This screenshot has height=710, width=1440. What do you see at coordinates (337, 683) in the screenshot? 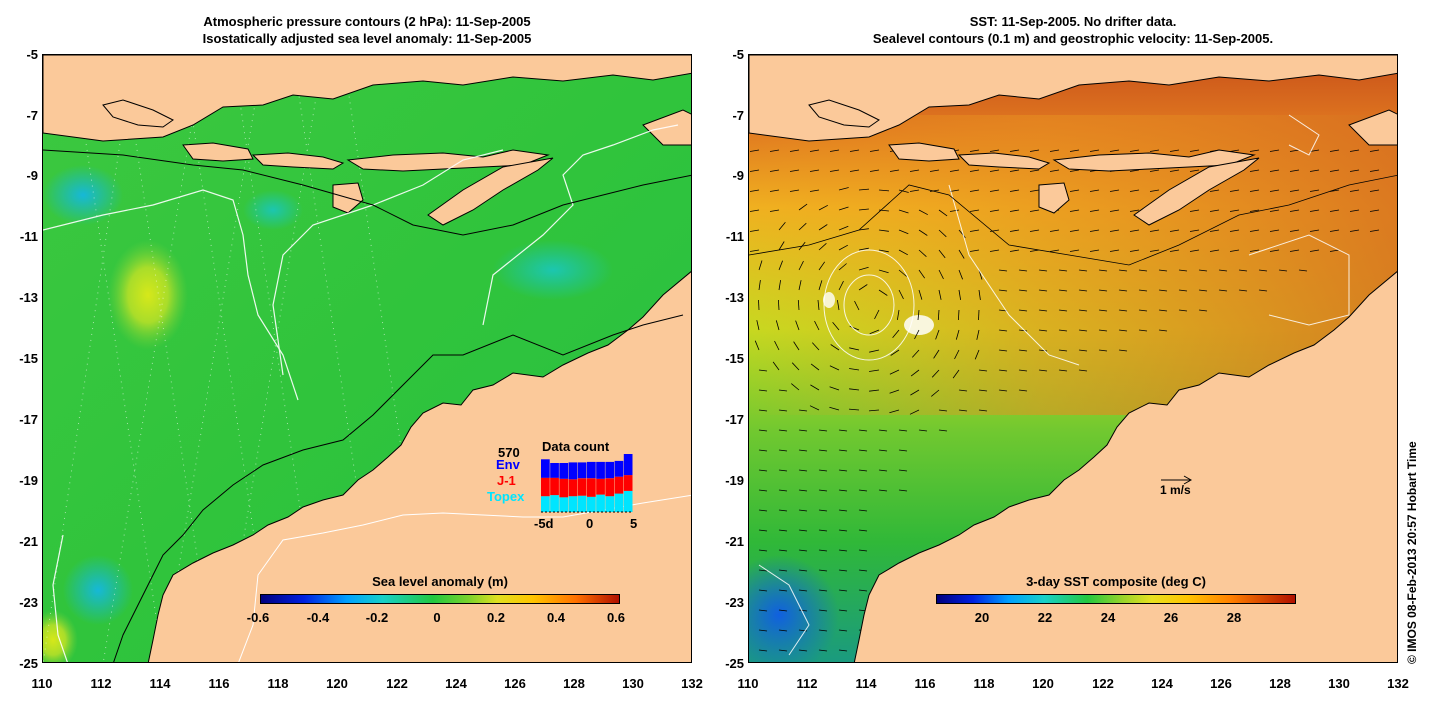
I see `left-xtick: 120` at bounding box center [337, 683].